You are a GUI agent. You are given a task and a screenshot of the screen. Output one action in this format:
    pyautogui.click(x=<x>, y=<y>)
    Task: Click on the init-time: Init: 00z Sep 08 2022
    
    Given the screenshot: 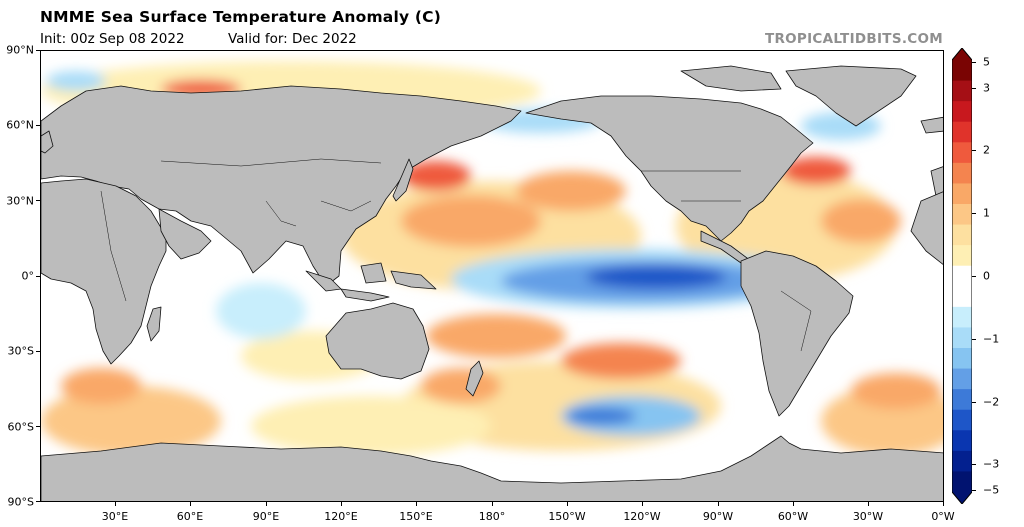 What is the action you would take?
    pyautogui.click(x=112, y=39)
    